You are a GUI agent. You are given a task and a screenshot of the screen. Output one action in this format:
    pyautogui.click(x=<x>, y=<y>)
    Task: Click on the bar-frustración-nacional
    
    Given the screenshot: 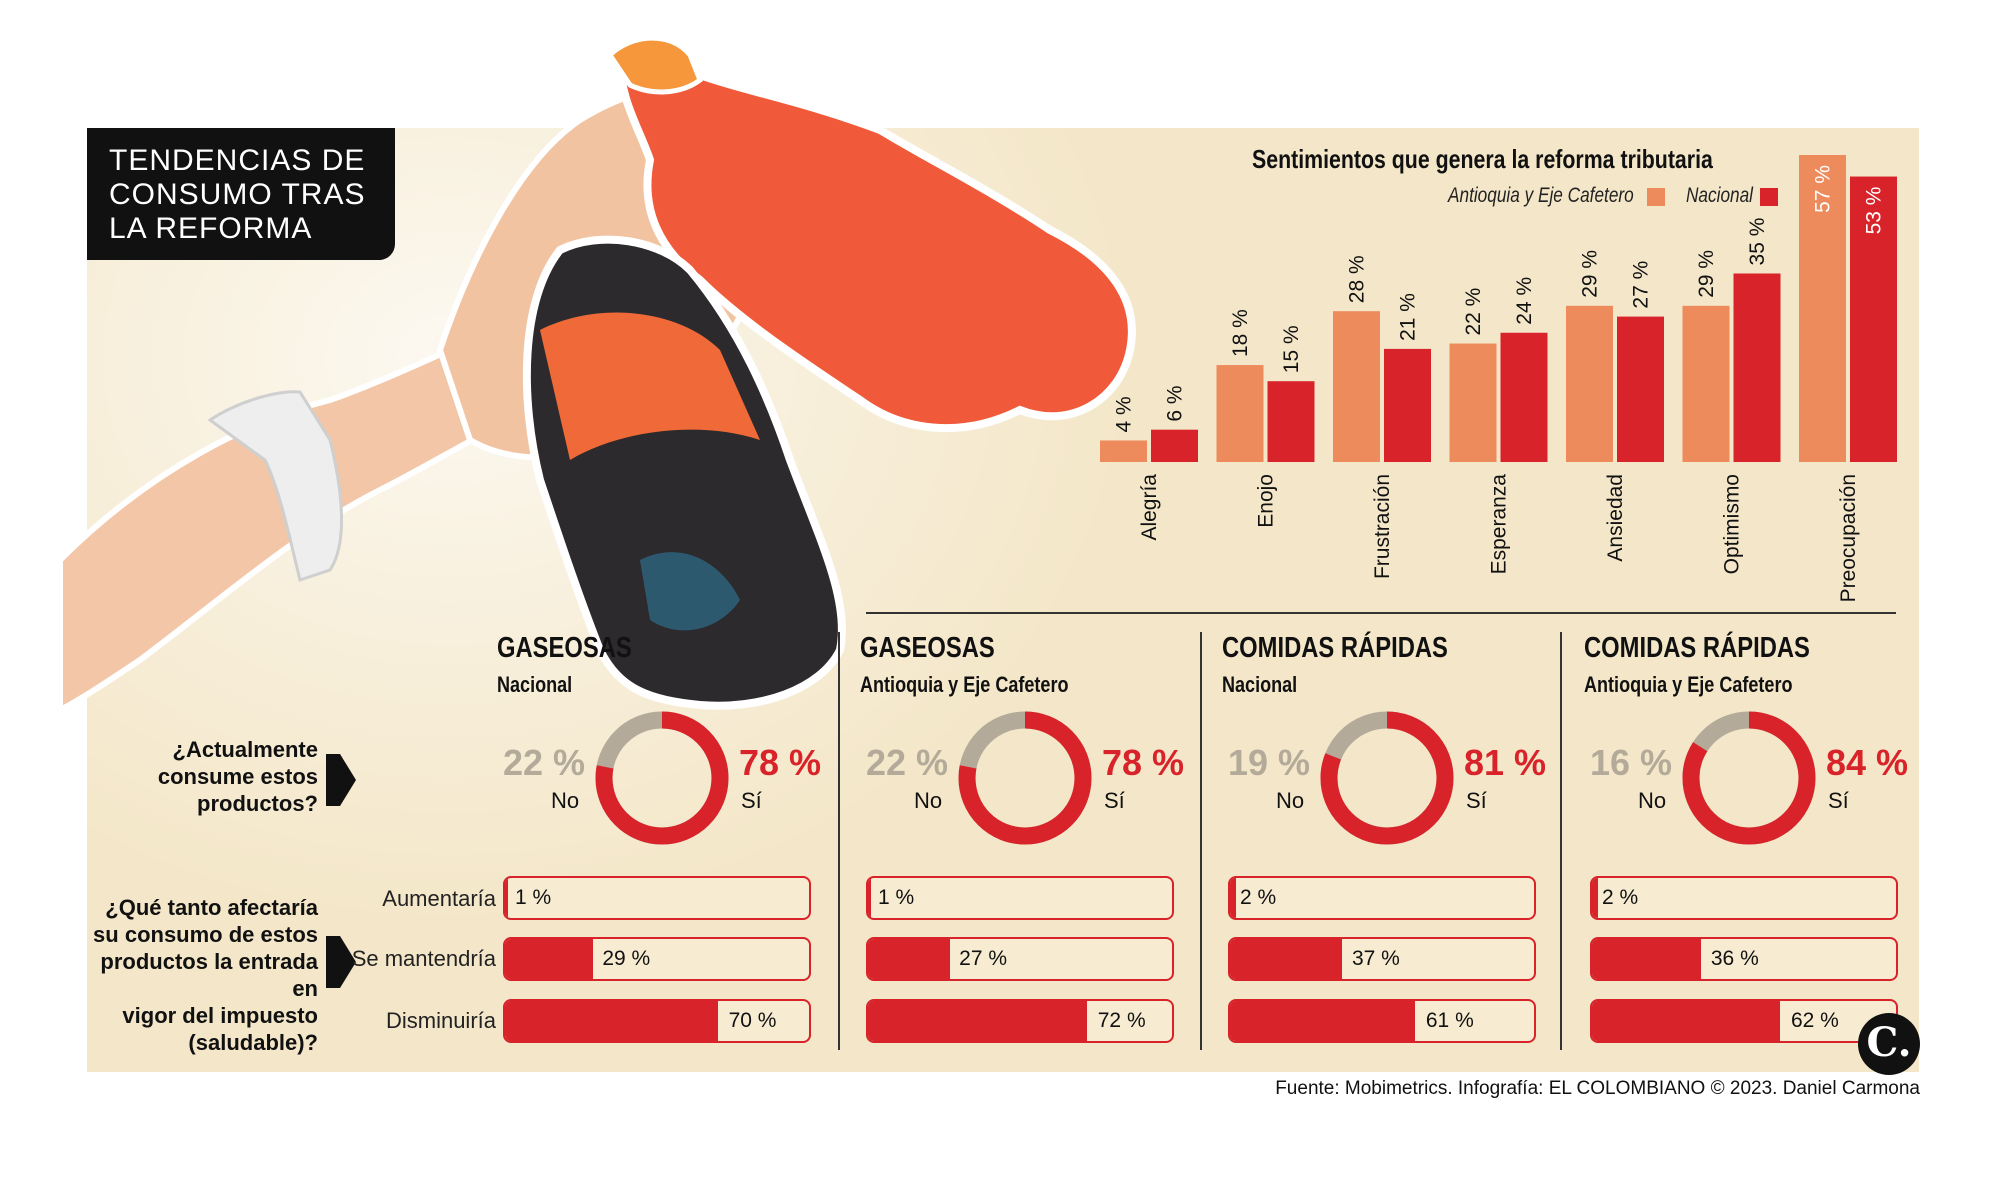 What is the action you would take?
    pyautogui.click(x=1407, y=405)
    